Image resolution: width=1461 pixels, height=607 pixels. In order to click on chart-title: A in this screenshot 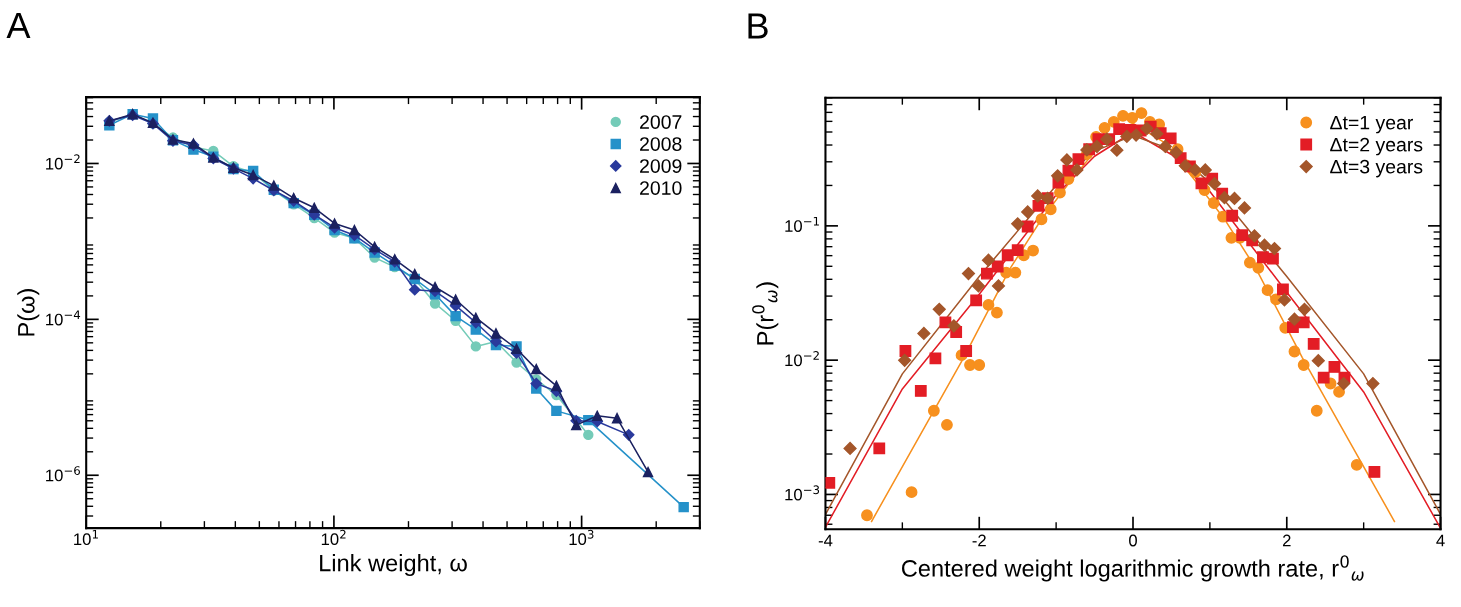, I will do `click(18, 25)`.